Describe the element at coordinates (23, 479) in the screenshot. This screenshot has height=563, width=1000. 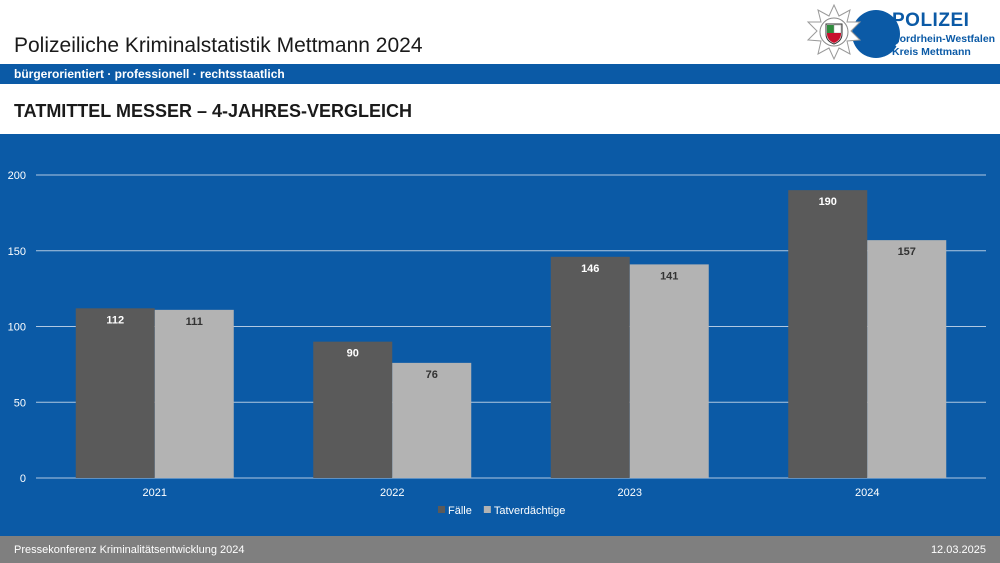
I see `y-tick-label: 0` at that location.